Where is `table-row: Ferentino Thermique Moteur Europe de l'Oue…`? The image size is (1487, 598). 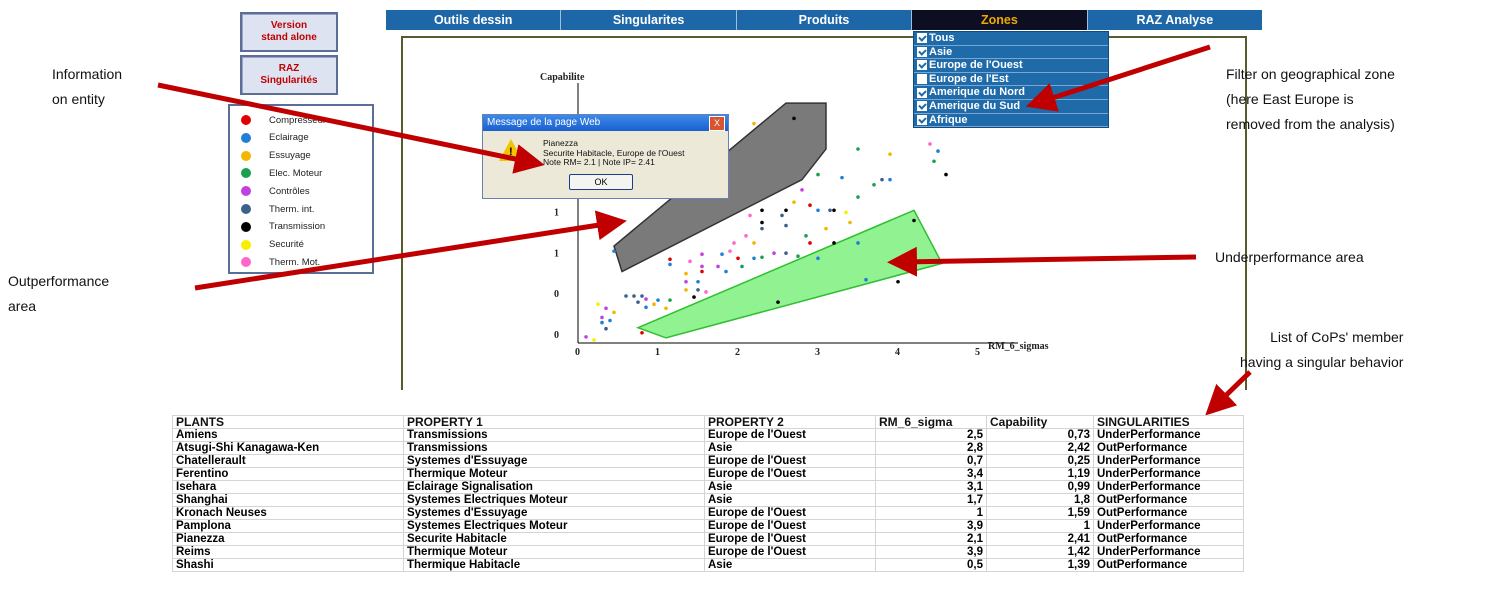
table-row: Ferentino Thermique Moteur Europe de l'Oue… is located at coordinates (708, 474).